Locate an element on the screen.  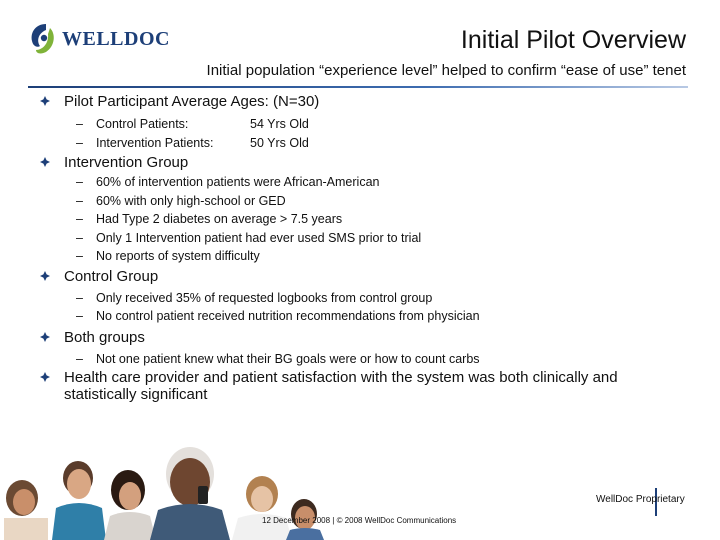
welldoc-logo-icon is located at coordinates (42, 39).